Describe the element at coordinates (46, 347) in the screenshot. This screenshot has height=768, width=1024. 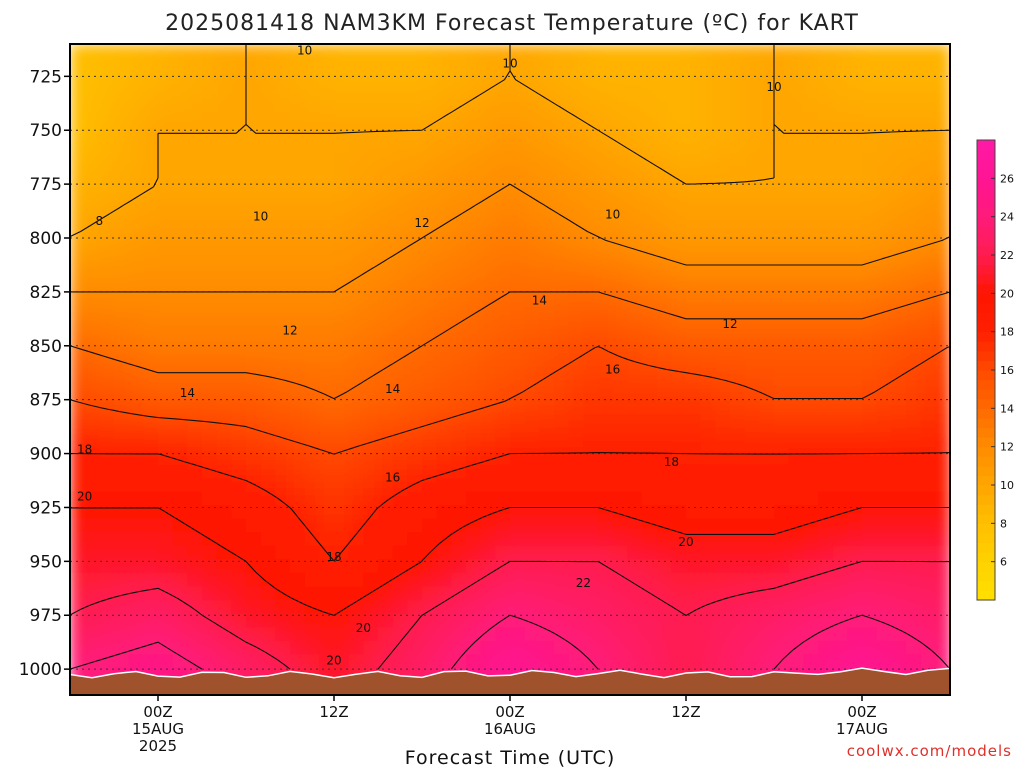
I see `y-tick-label: 850` at that location.